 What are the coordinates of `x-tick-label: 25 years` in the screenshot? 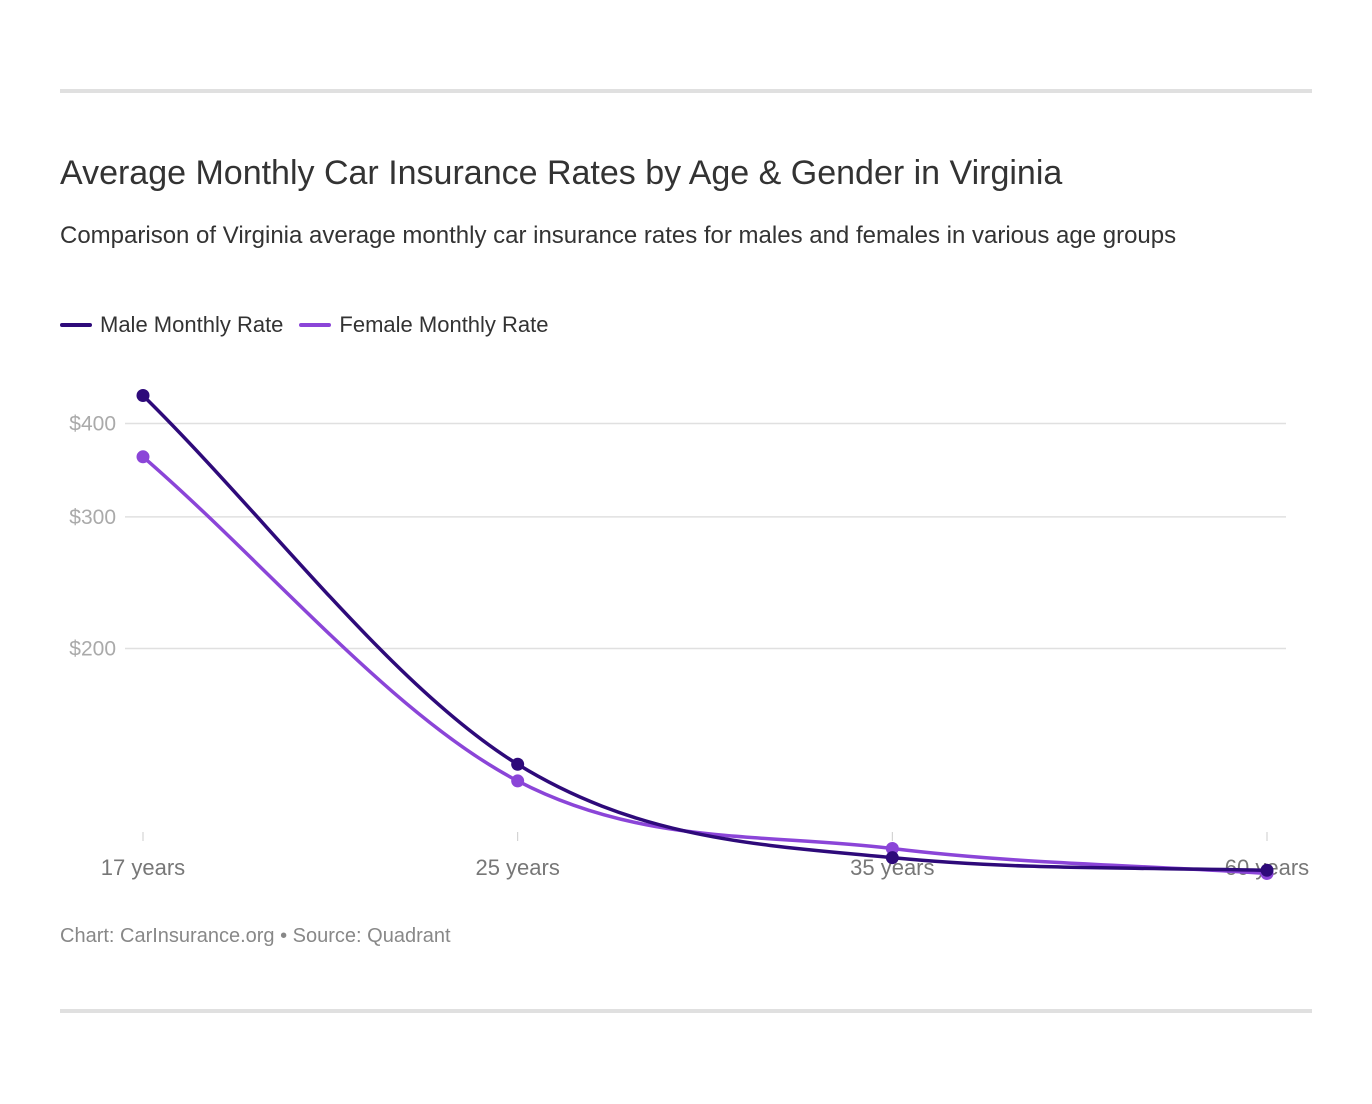 It's located at (517, 867).